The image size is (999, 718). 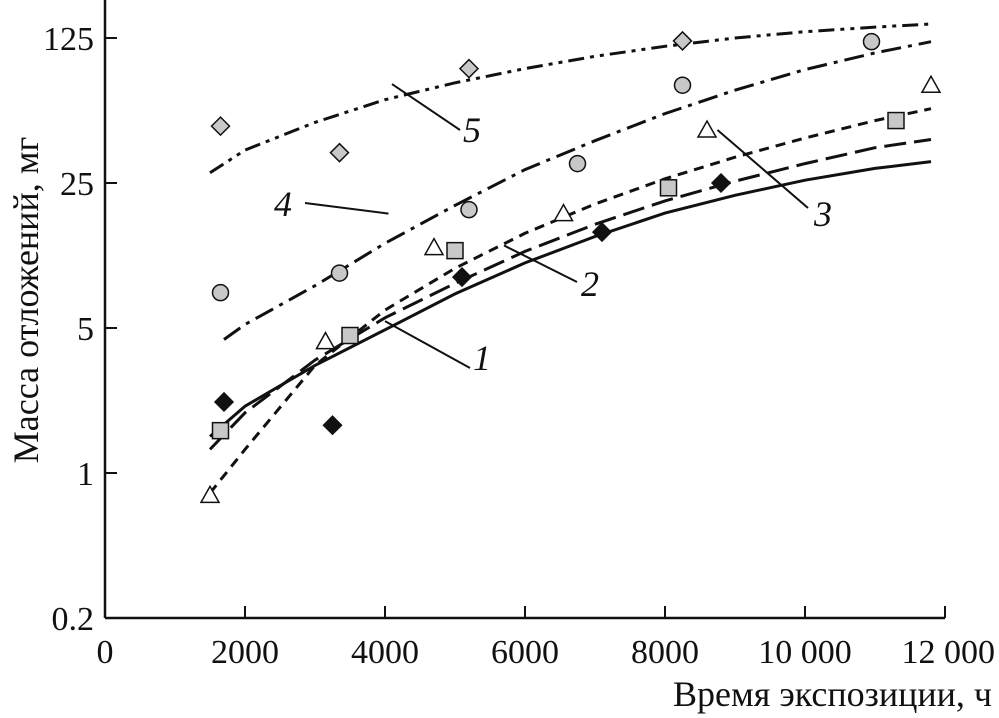 I want to click on curve-label-3: 3, so click(x=822, y=214).